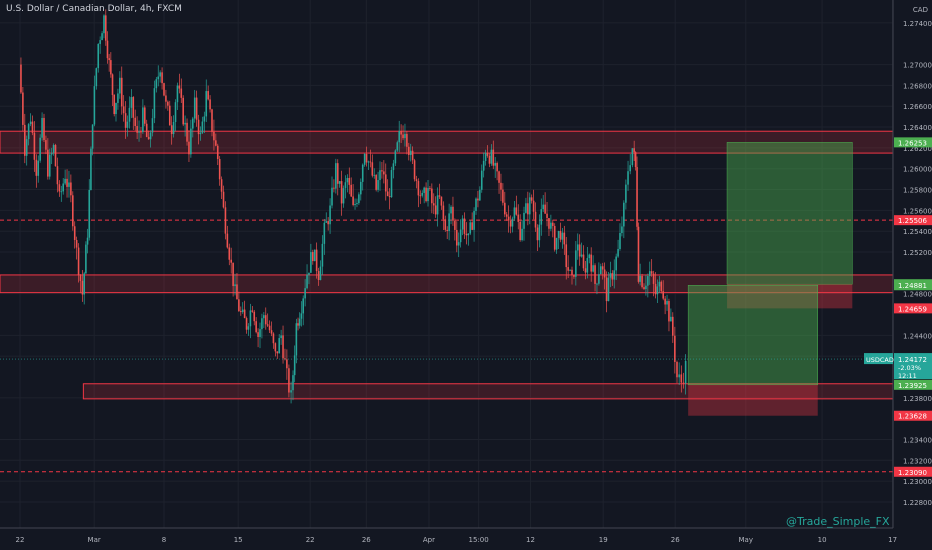 This screenshot has width=932, height=550. Describe the element at coordinates (603, 540) in the screenshot. I see `time-tick-label: 19` at that location.